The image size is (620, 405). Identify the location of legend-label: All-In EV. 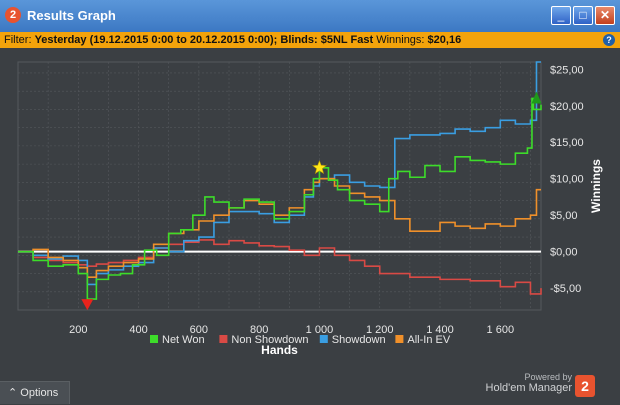
(428, 340).